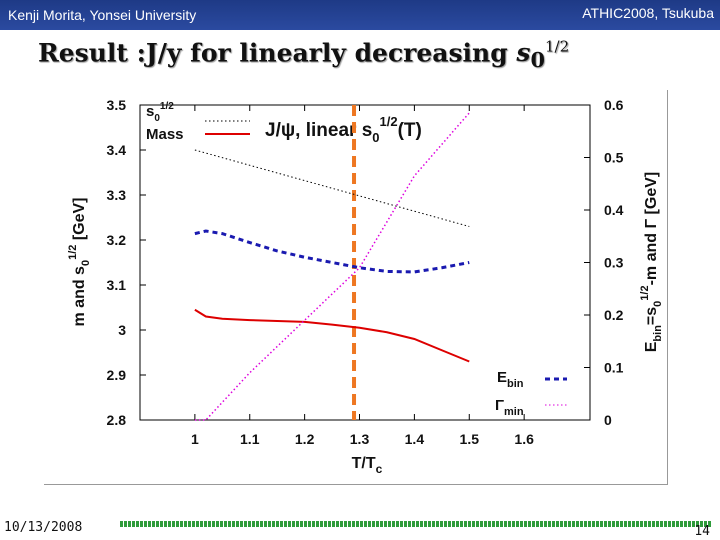 The image size is (720, 540). Describe the element at coordinates (651, 262) in the screenshot. I see `y-right-axis-label: Ebin=s01/2-m and Γ [GeV]` at that location.